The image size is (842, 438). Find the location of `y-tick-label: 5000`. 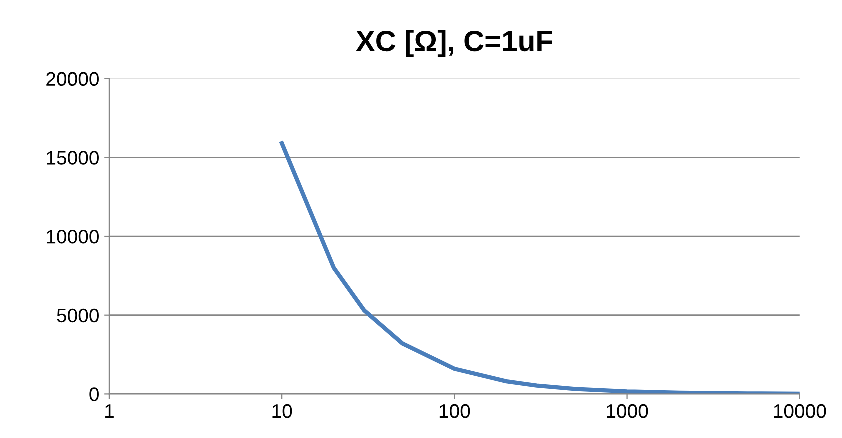

y-tick-label: 5000 is located at coordinates (78, 315).